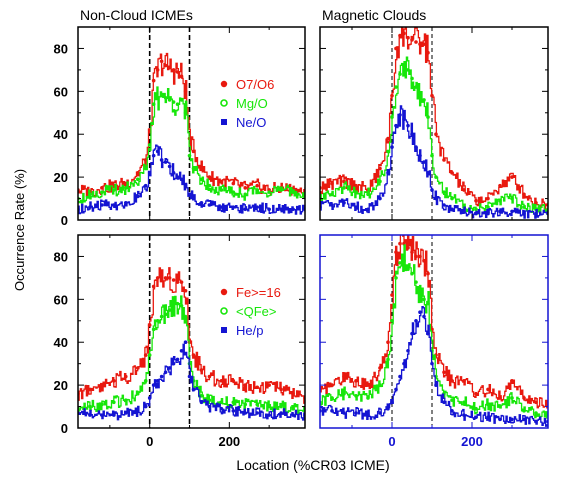 The image size is (580, 490). I want to click on column-title-left: Non-Cloud ICMEs, so click(136, 15).